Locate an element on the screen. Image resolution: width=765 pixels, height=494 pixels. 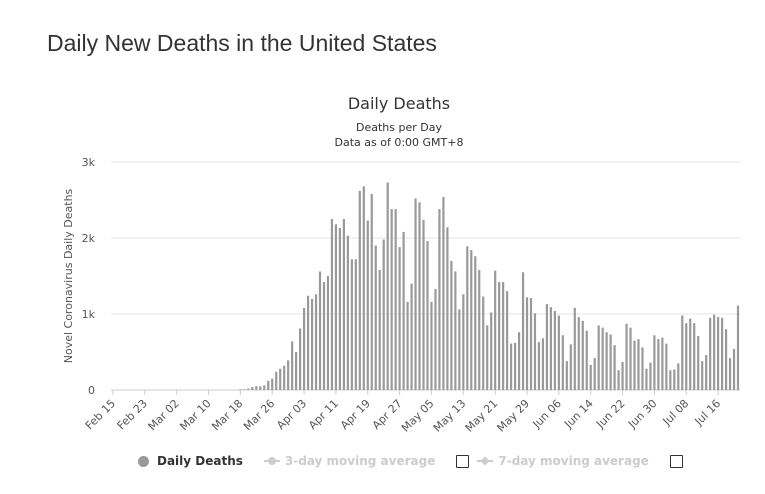
checkbox-7-day-average is located at coordinates (676, 461).